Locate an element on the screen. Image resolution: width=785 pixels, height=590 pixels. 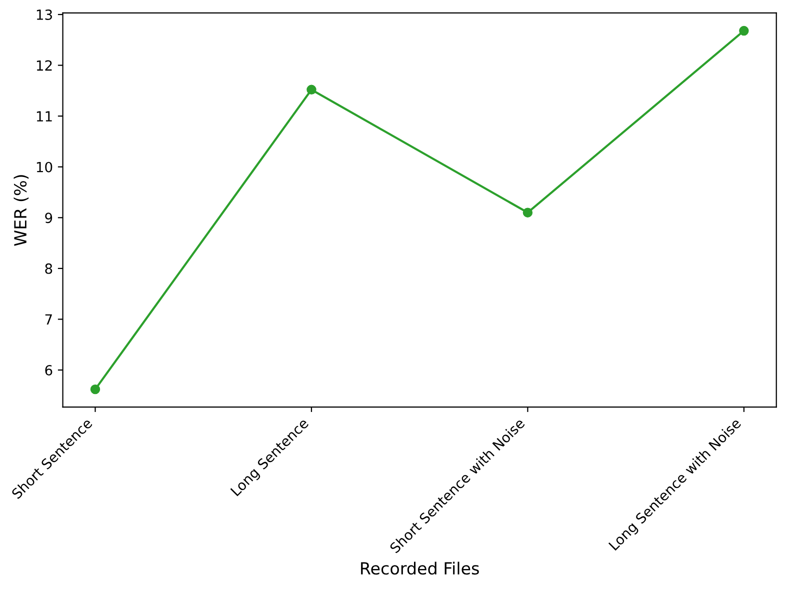
y-tick-label: 12 is located at coordinates (44, 65).